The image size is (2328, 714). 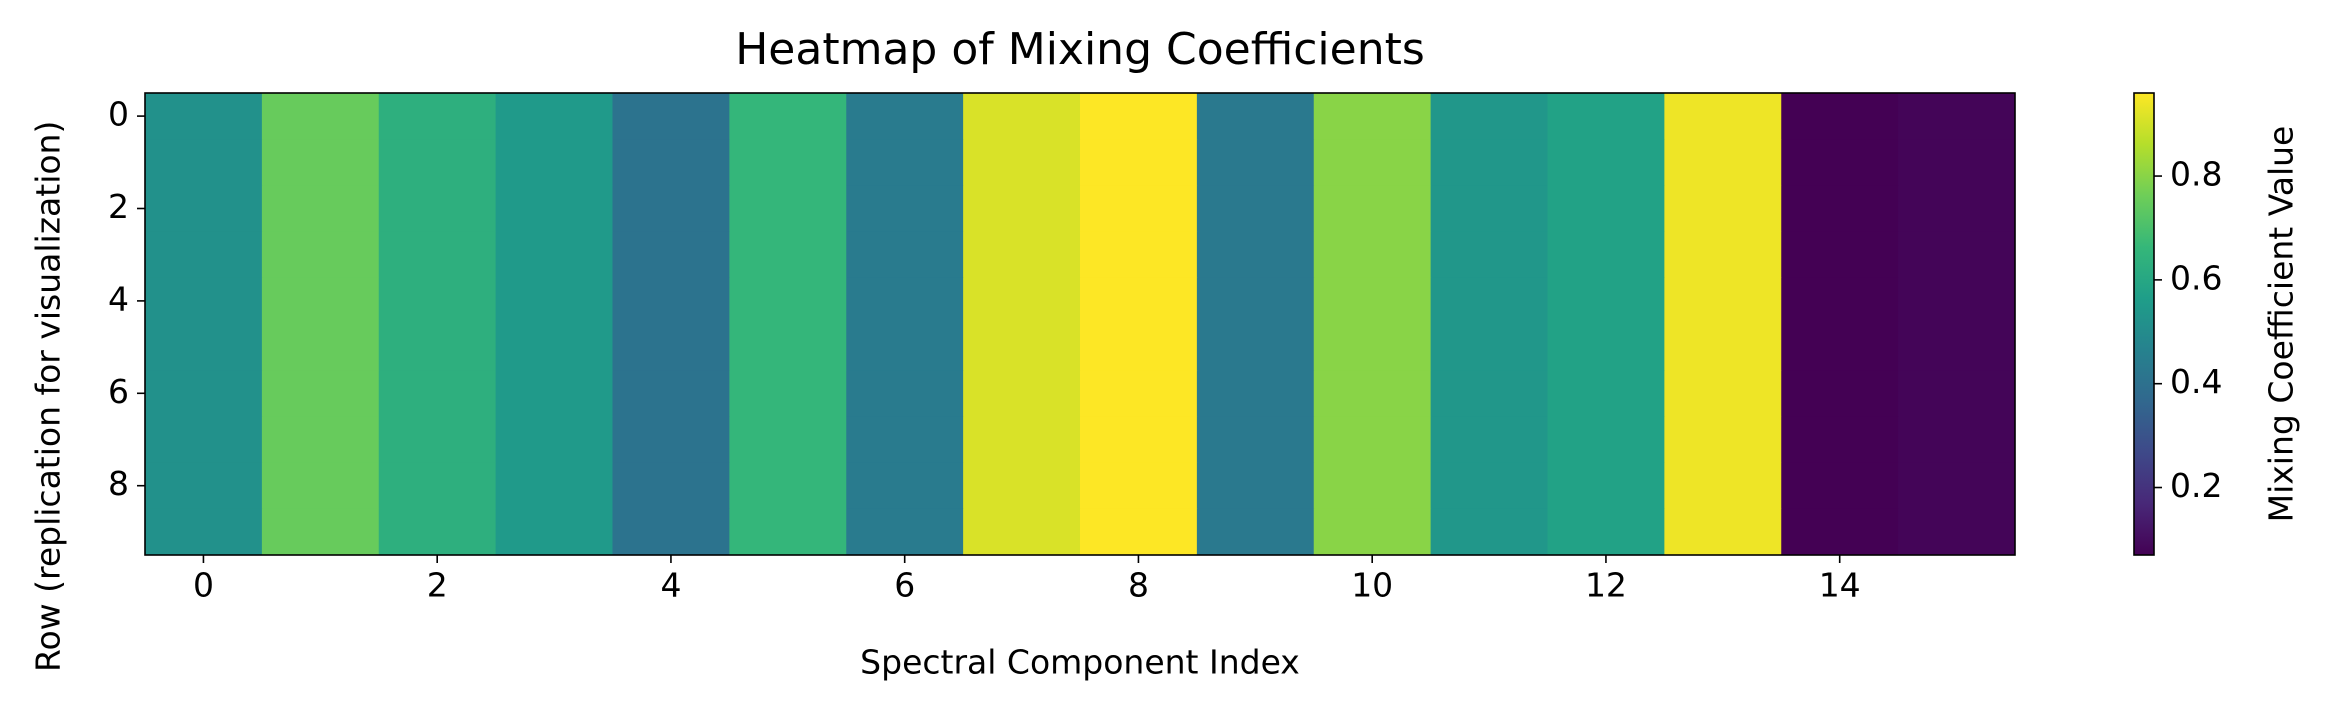 I want to click on x-tick-label: 8, so click(x=1138, y=585).